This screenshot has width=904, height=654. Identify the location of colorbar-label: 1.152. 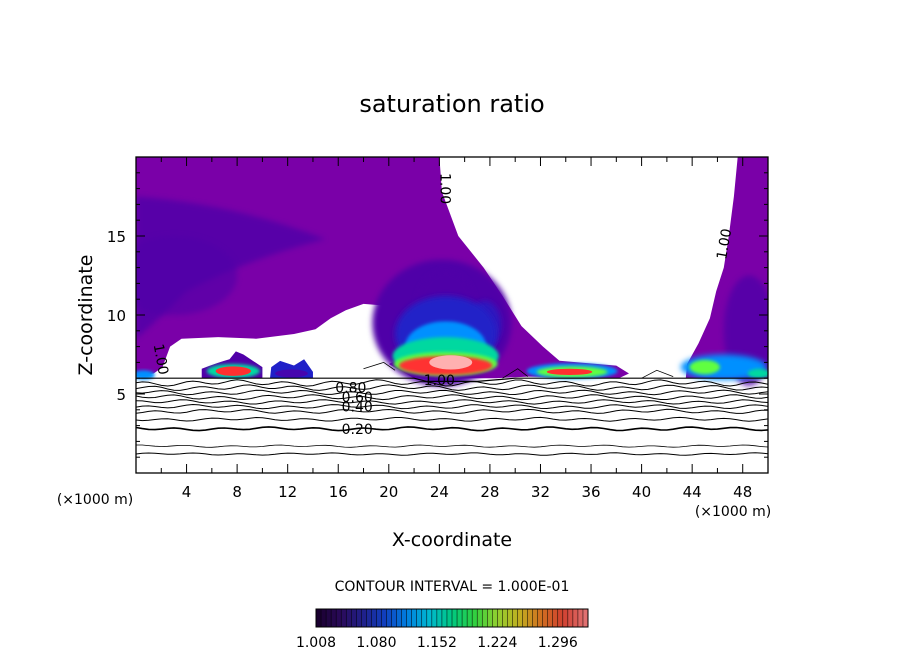
(437, 643).